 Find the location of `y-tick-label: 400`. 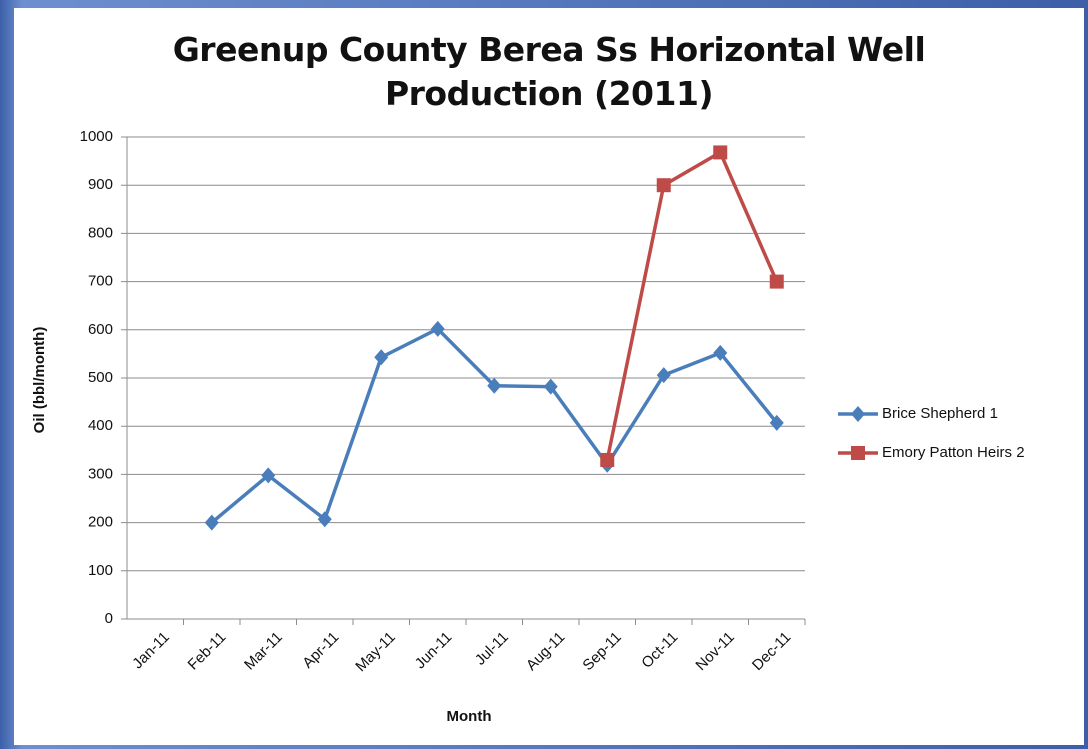

y-tick-label: 400 is located at coordinates (100, 425).